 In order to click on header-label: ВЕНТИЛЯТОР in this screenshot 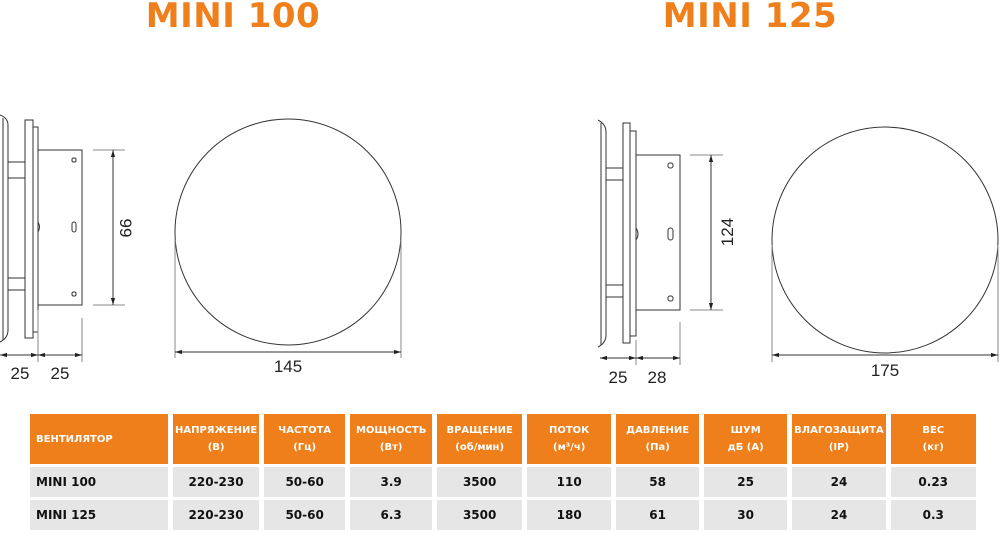, I will do `click(74, 439)`.